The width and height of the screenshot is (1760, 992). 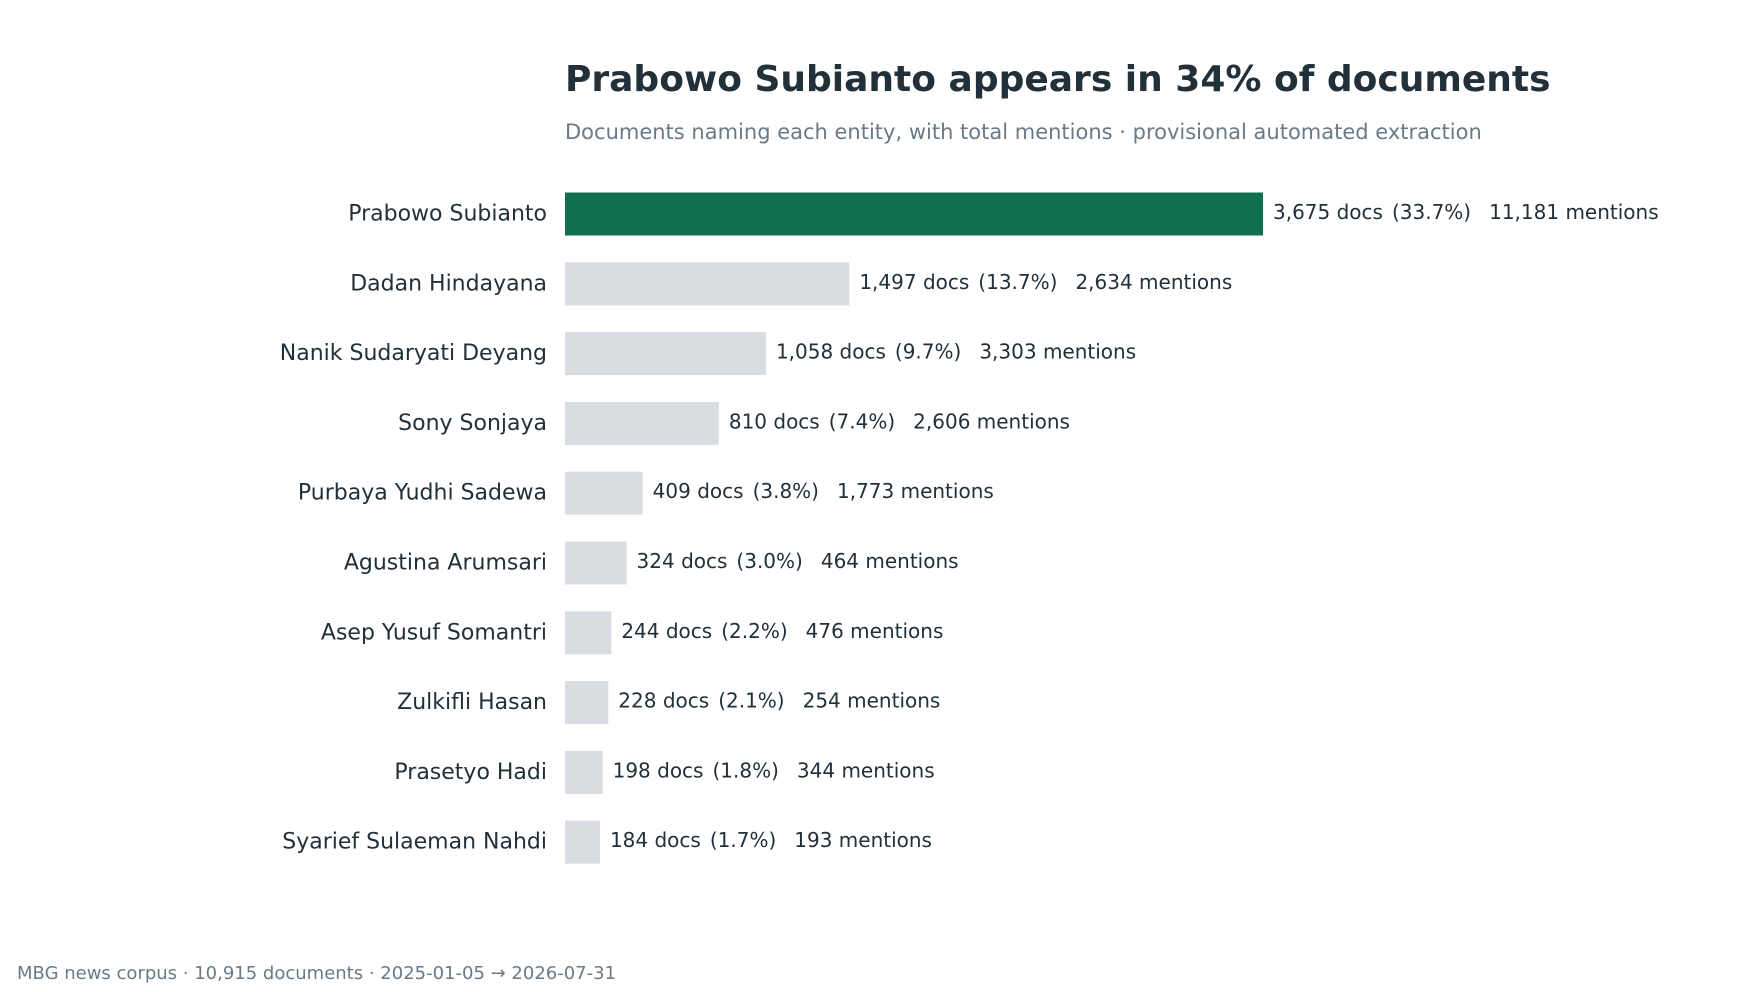 What do you see at coordinates (863, 840) in the screenshot?
I see `value-mentions: 193 mentions` at bounding box center [863, 840].